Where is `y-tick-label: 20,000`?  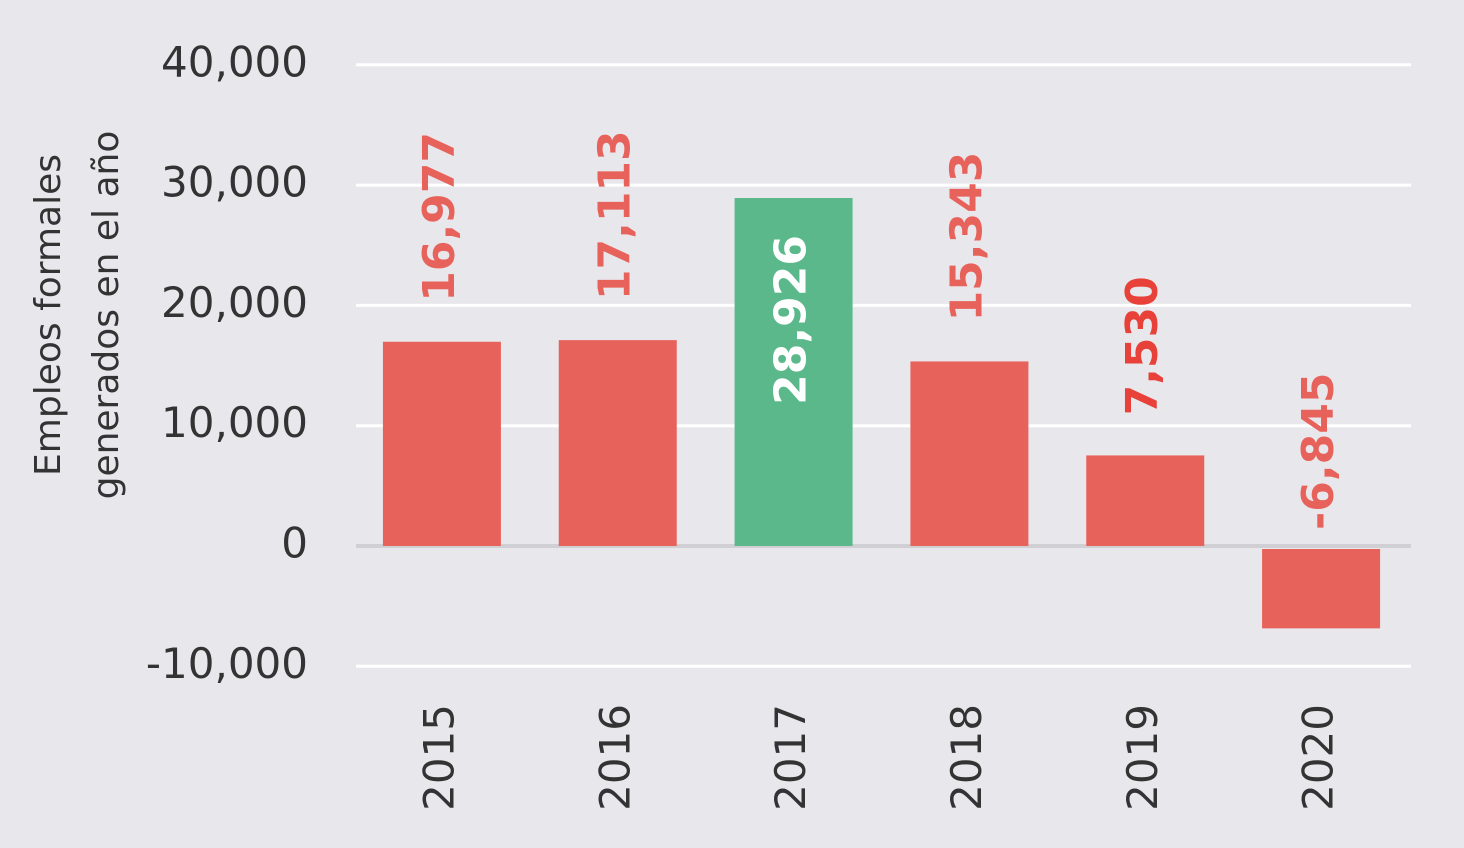 y-tick-label: 20,000 is located at coordinates (234, 302).